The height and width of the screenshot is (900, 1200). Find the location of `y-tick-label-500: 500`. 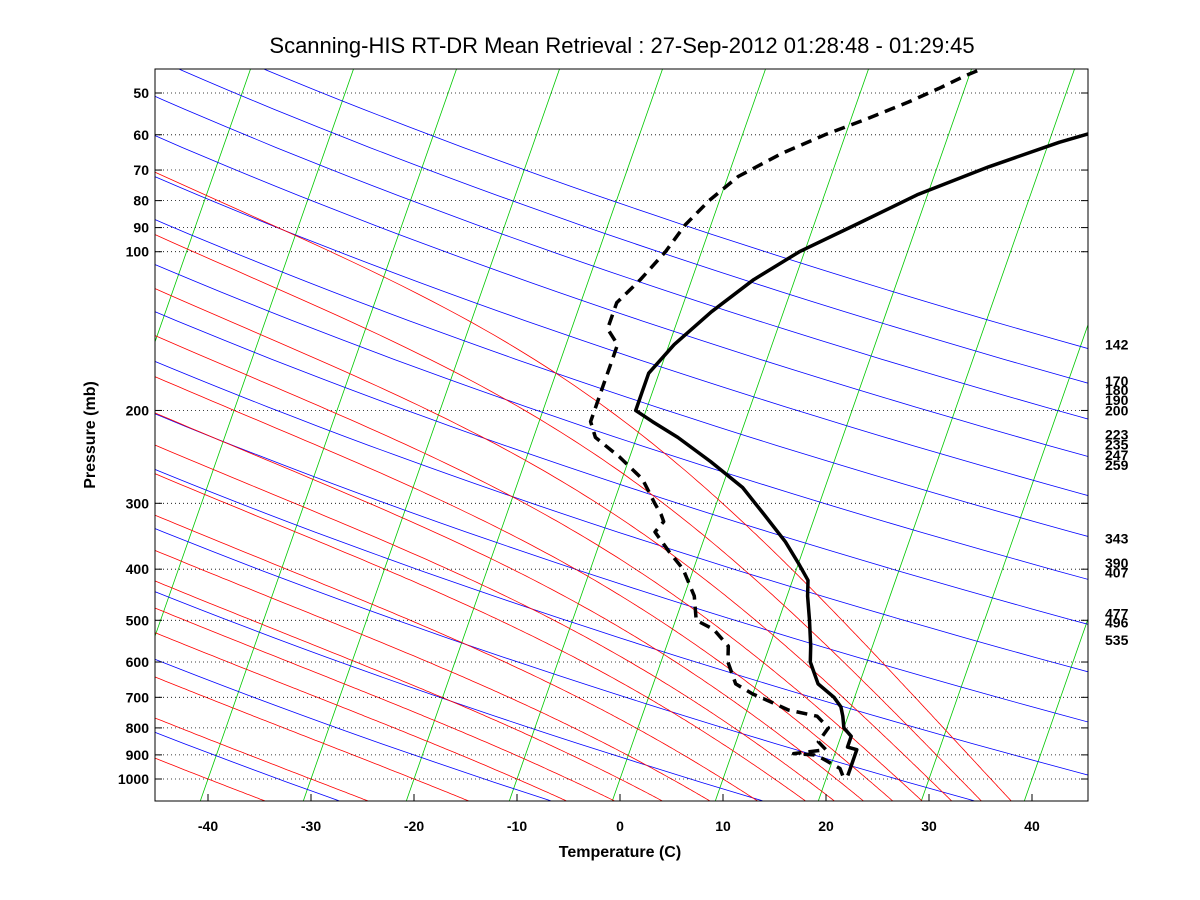

y-tick-label-500: 500 is located at coordinates (138, 620).